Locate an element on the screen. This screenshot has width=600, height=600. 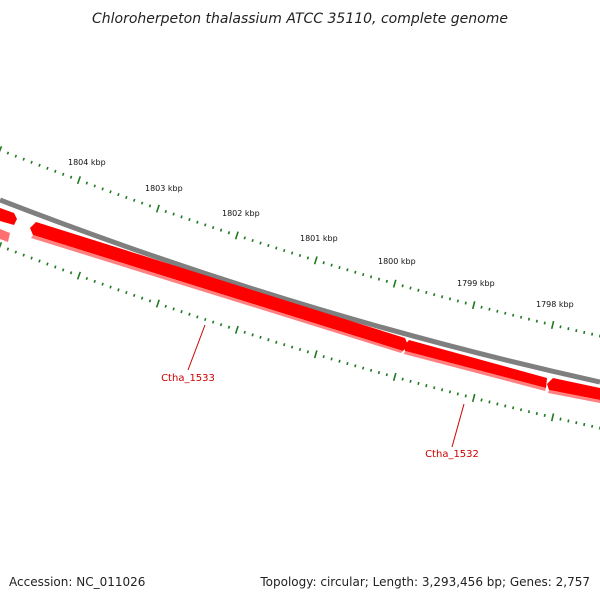
gene-arrow-right-partial is located at coordinates (573, 389).